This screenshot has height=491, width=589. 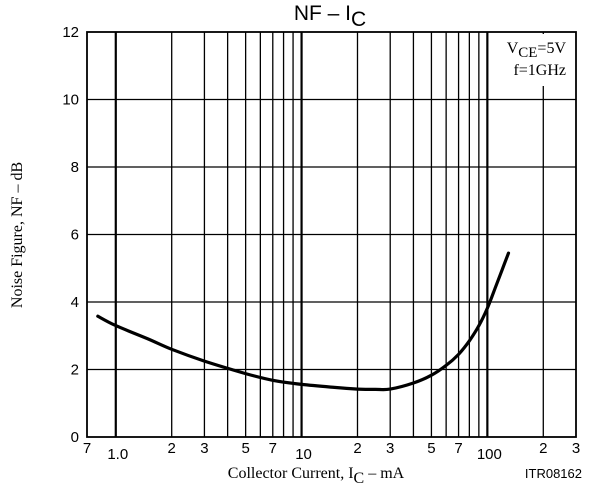 I want to click on y-tick-label: 8, so click(x=75, y=167).